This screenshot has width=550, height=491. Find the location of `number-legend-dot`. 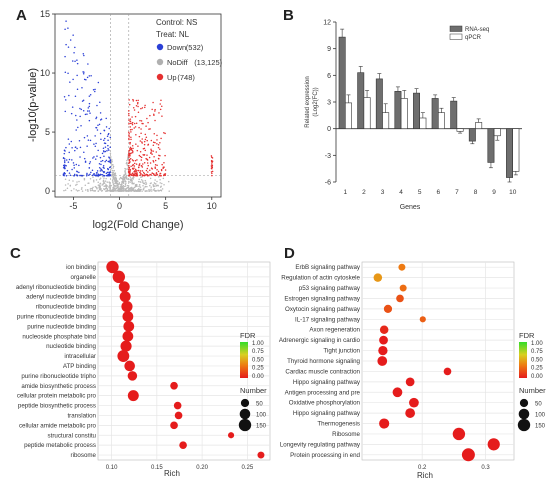

number-legend-dot is located at coordinates (245, 425).